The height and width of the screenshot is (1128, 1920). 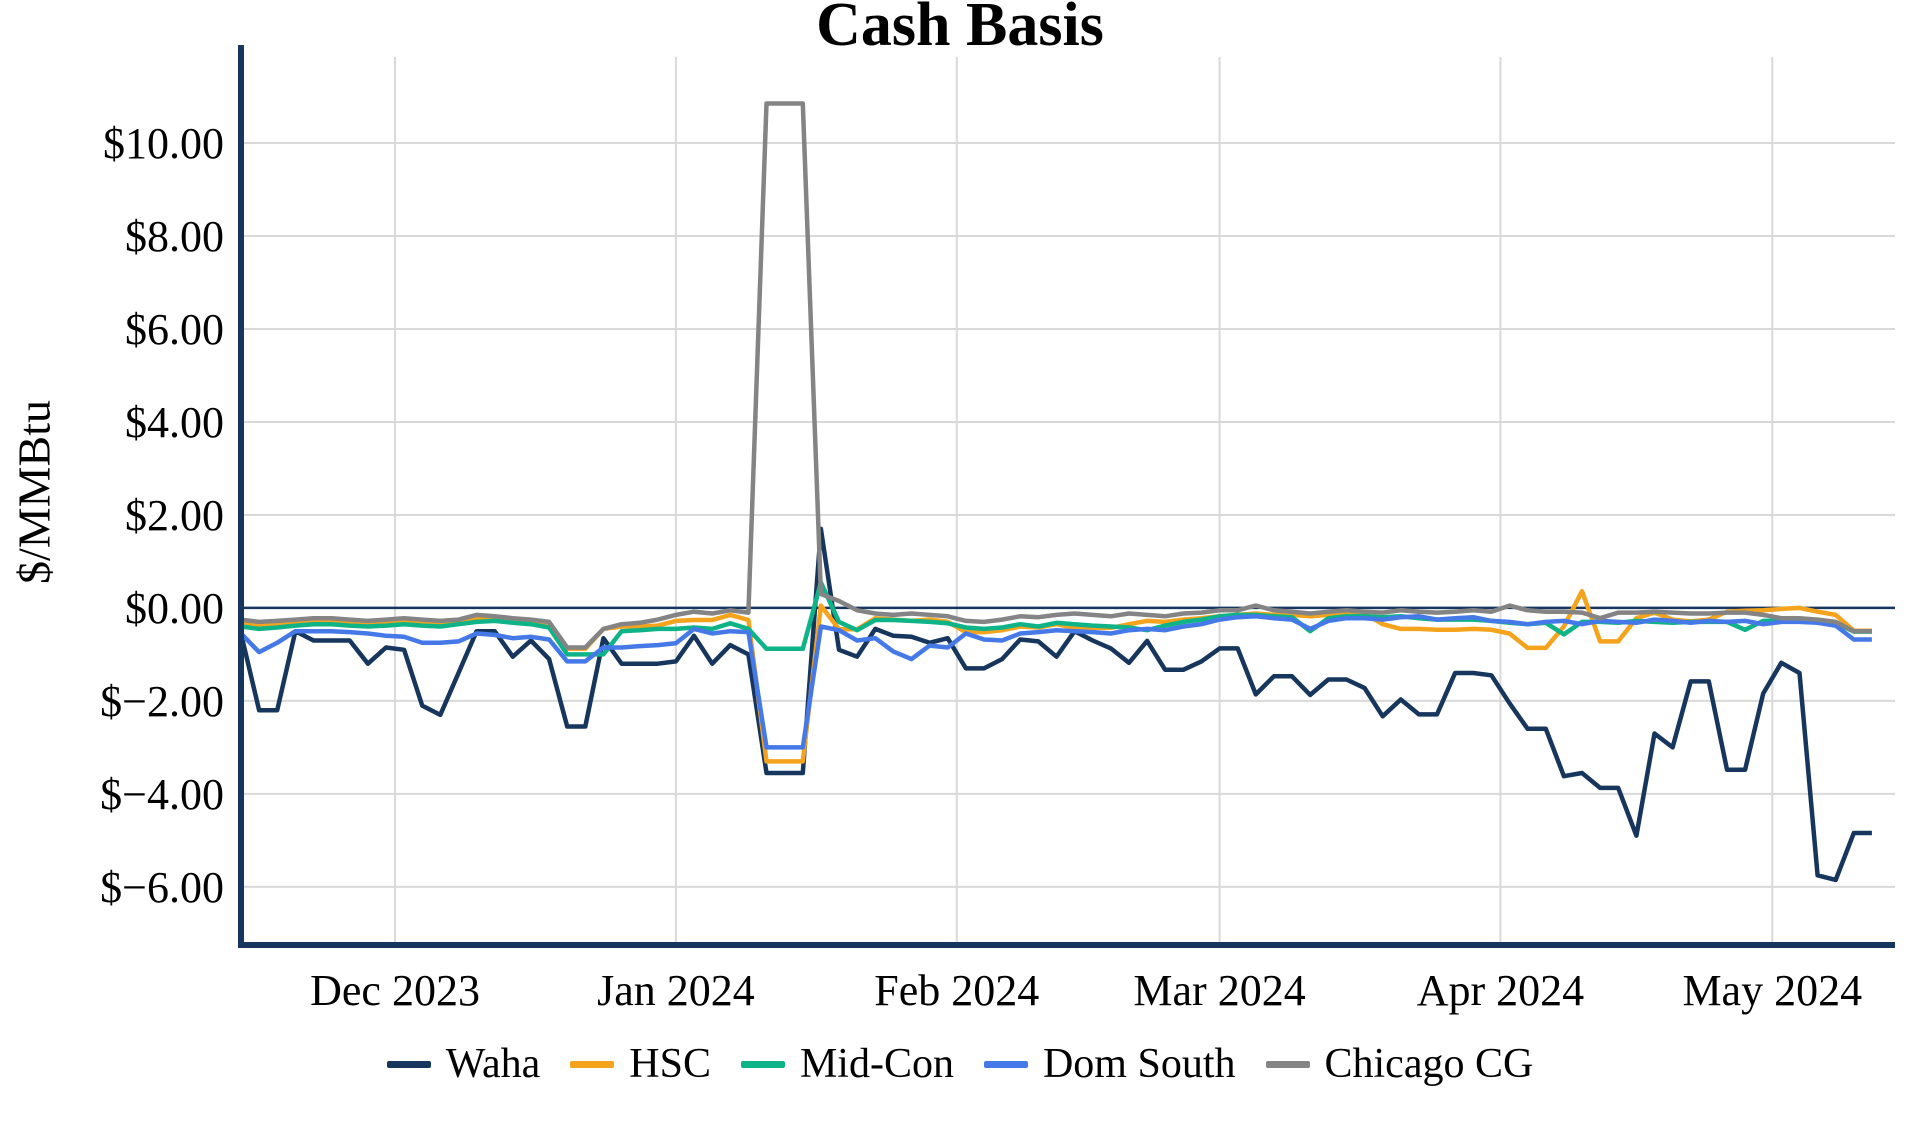 What do you see at coordinates (1500, 990) in the screenshot?
I see `x-tick-label: Apr 2024` at bounding box center [1500, 990].